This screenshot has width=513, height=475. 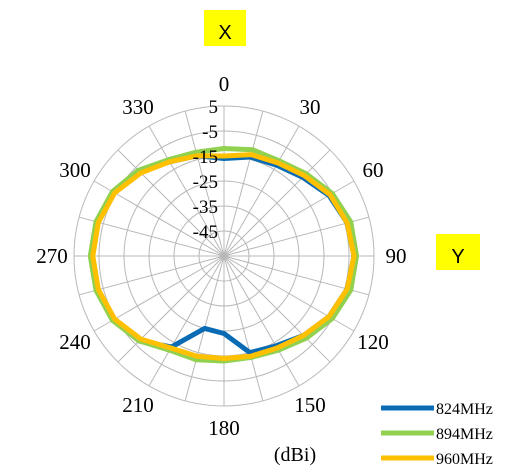 I want to click on angle-tick-label: 30, so click(x=310, y=107).